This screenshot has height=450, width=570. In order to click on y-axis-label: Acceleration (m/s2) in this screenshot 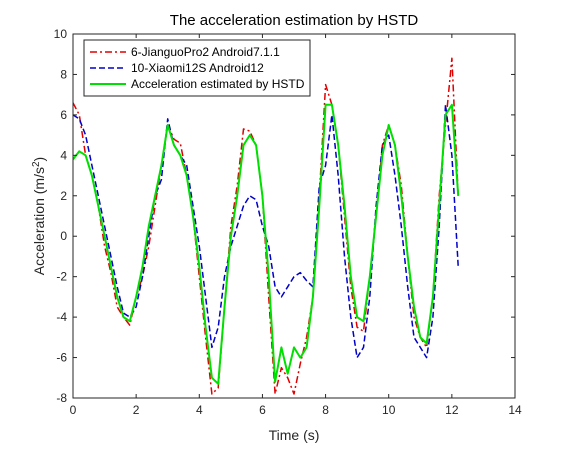, I will do `click(39, 216)`.